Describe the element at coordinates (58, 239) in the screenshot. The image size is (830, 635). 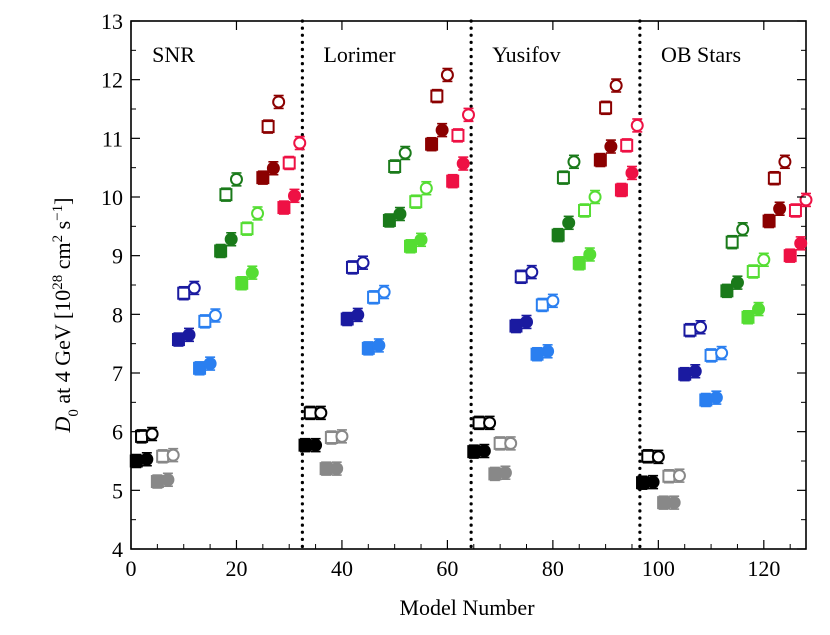
I see `y-axis-title-exp-2: 2` at that location.